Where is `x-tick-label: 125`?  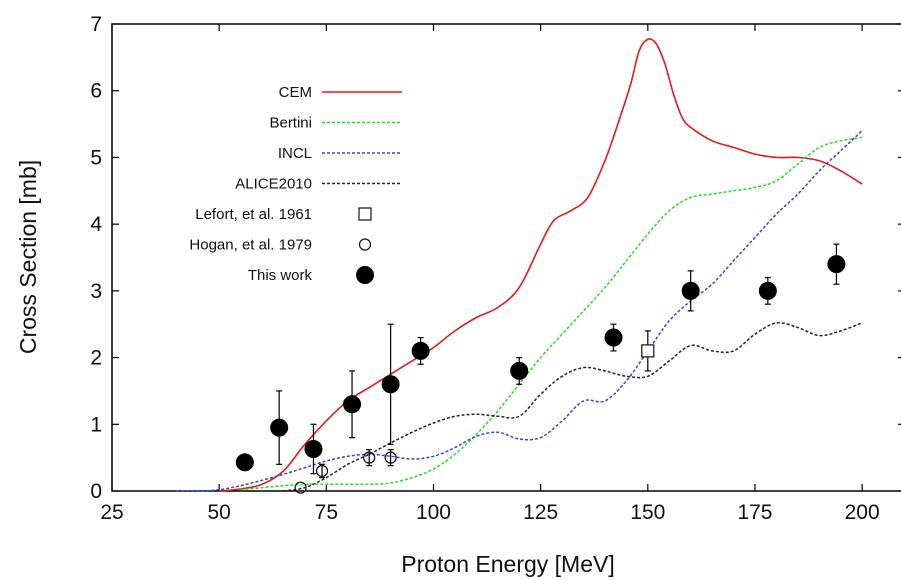
x-tick-label: 125 is located at coordinates (540, 512).